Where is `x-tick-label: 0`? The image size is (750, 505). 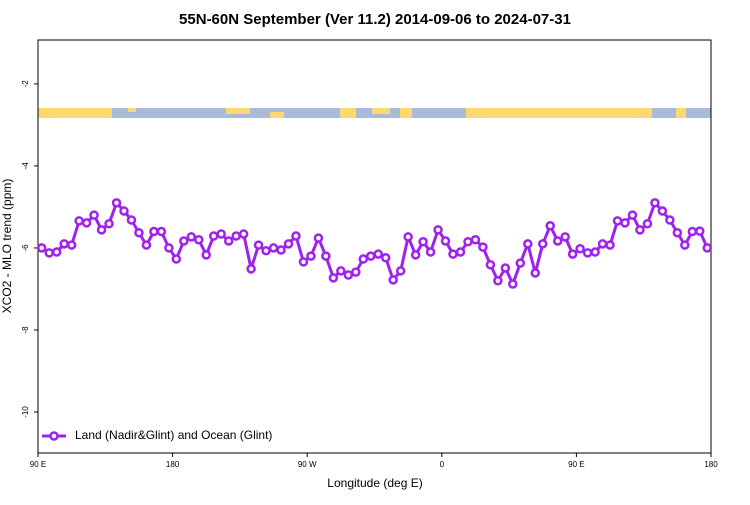
x-tick-label: 0 is located at coordinates (442, 464).